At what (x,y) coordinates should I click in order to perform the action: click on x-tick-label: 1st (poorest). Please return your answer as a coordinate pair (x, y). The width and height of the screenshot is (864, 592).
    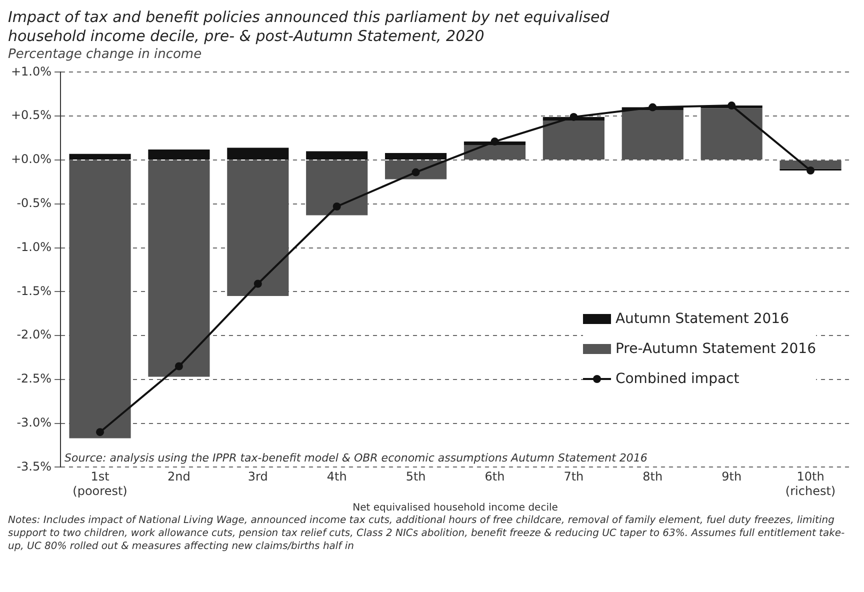
    Looking at the image, I should click on (100, 484).